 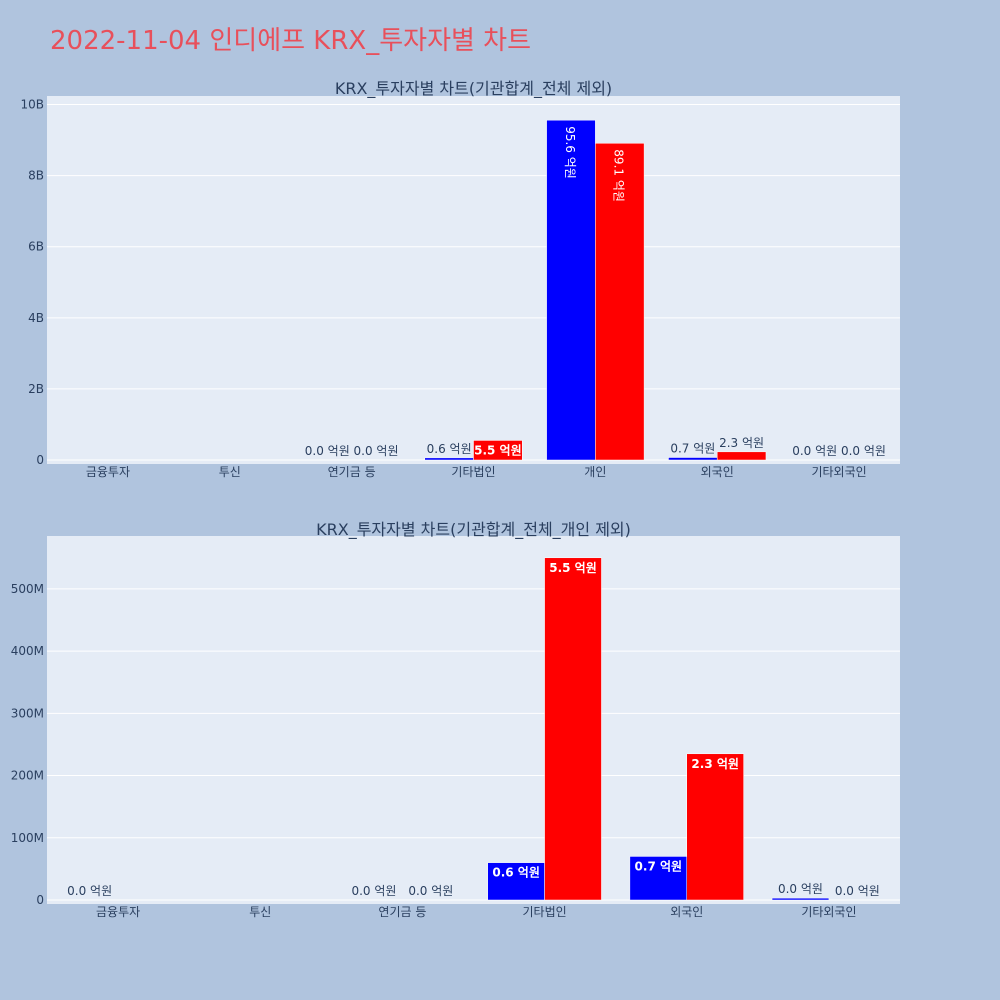 What do you see at coordinates (27, 713) in the screenshot?
I see `y-tick-label: 300M` at bounding box center [27, 713].